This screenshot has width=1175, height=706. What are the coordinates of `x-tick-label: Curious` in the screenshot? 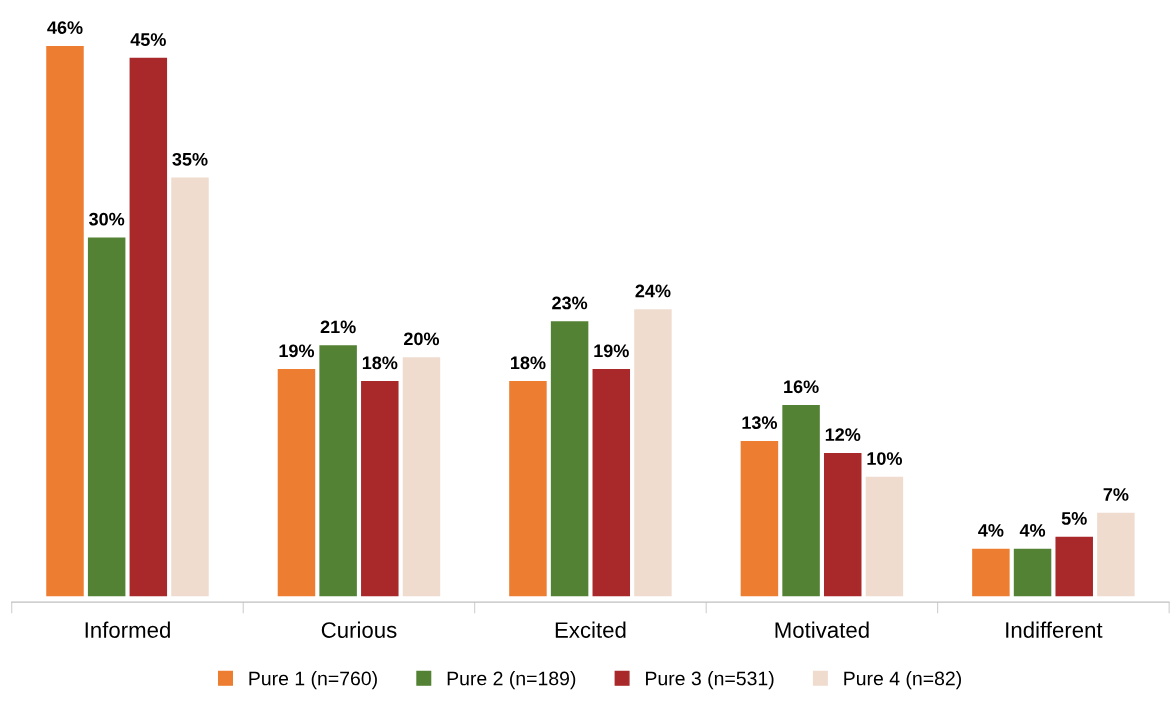 It's located at (359, 629).